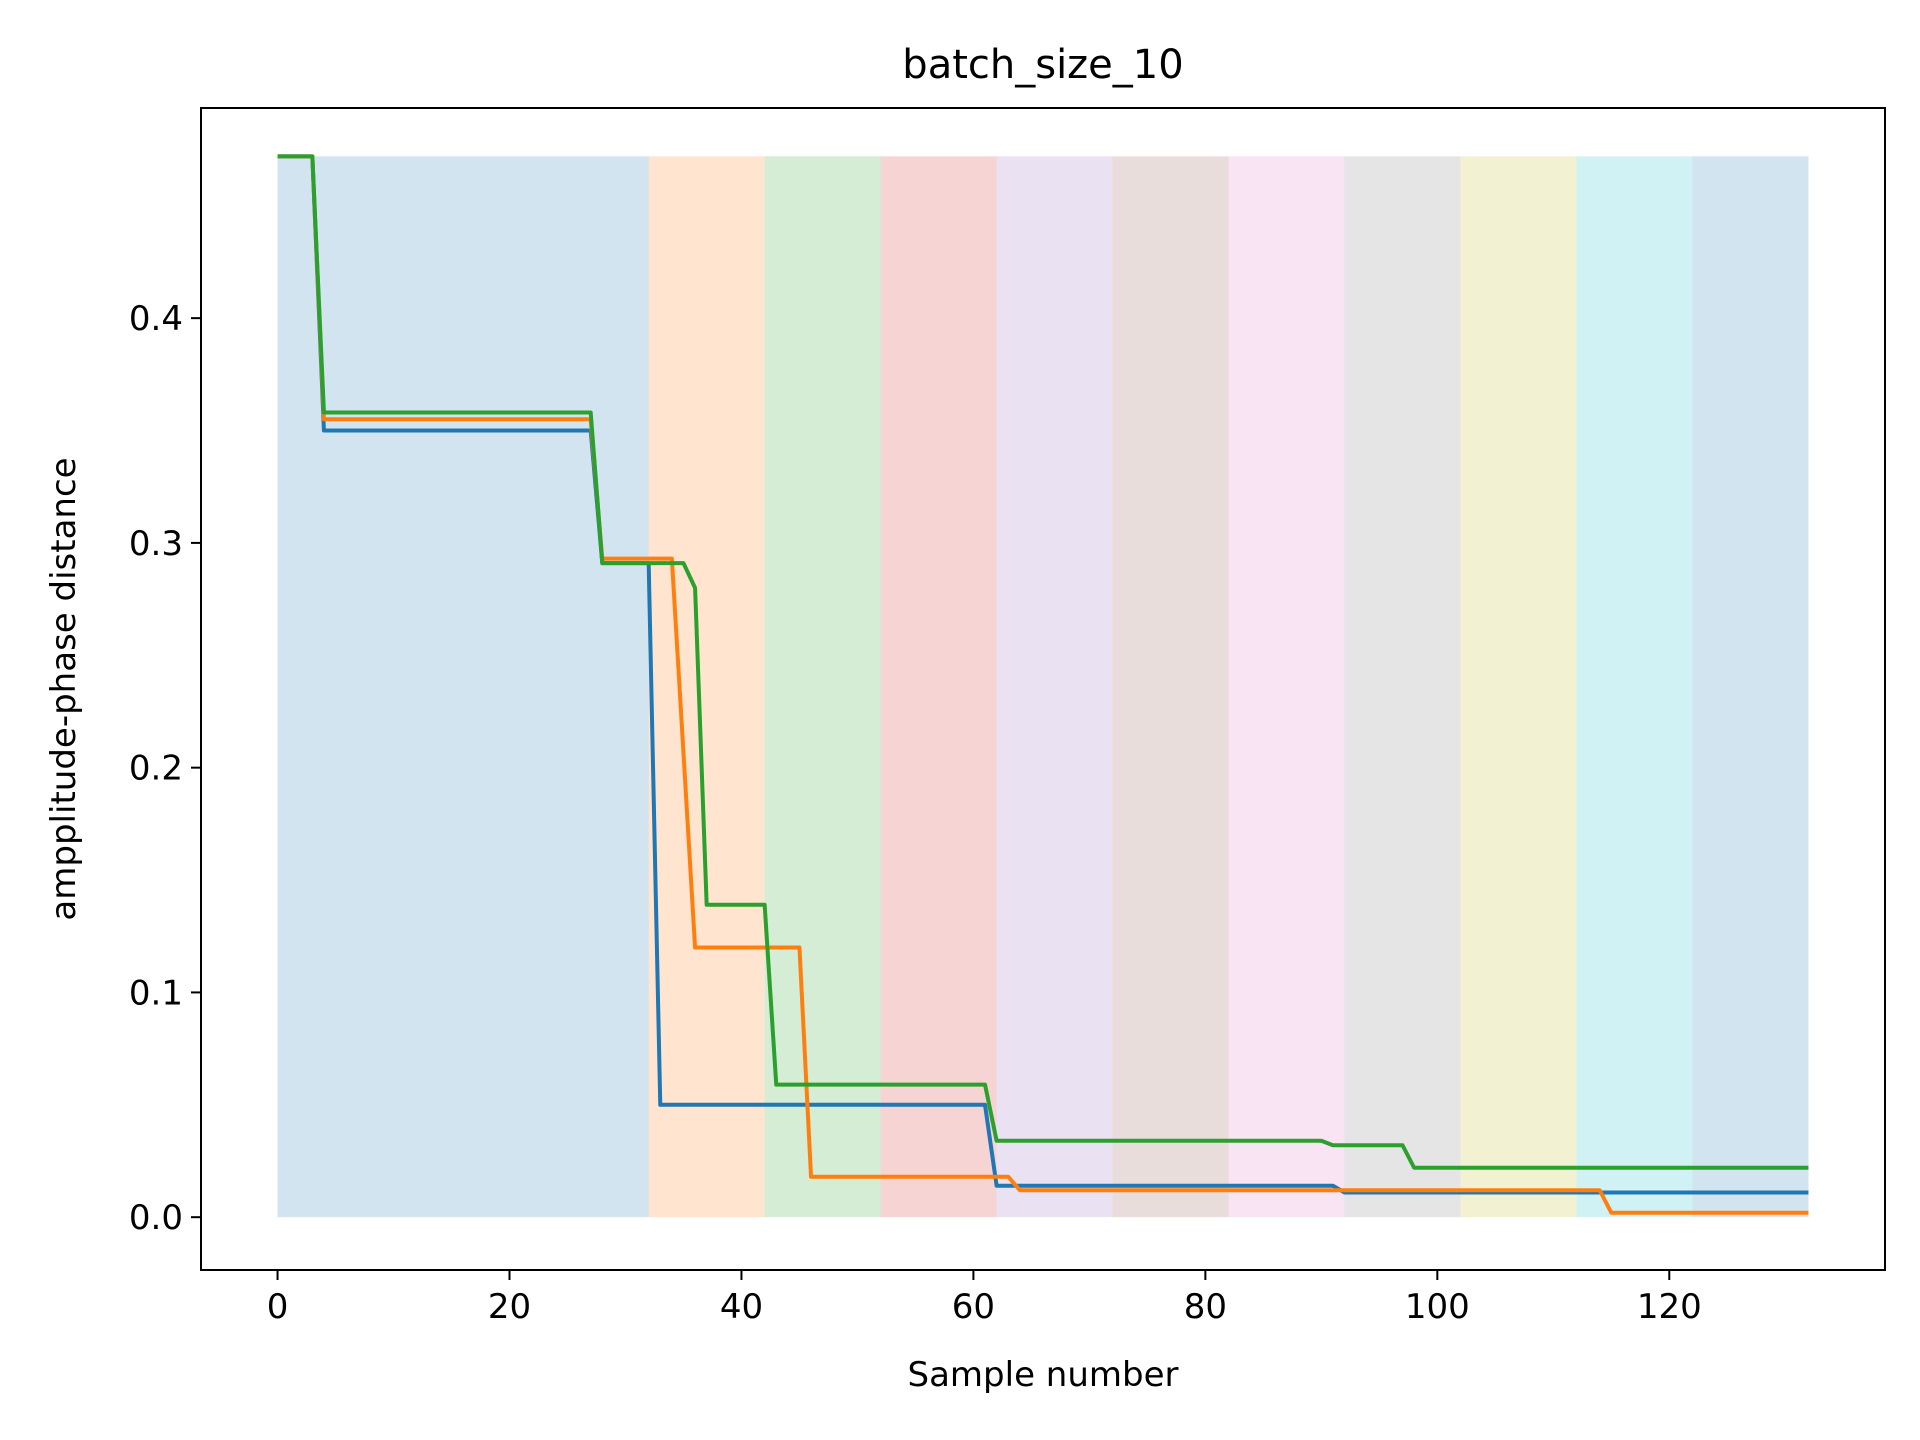  What do you see at coordinates (1437, 1307) in the screenshot?
I see `x-tick-label: 100` at bounding box center [1437, 1307].